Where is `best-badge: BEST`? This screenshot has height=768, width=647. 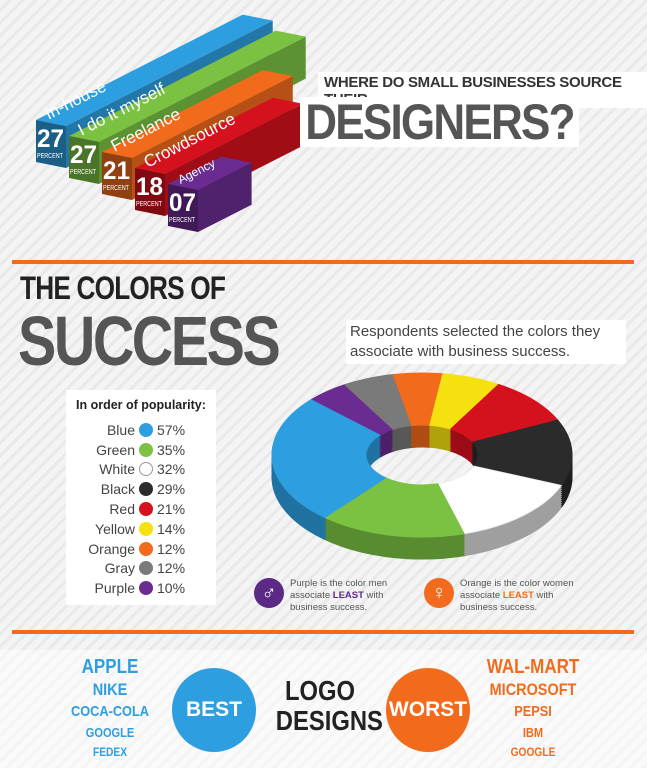
best-badge: BEST is located at coordinates (214, 710).